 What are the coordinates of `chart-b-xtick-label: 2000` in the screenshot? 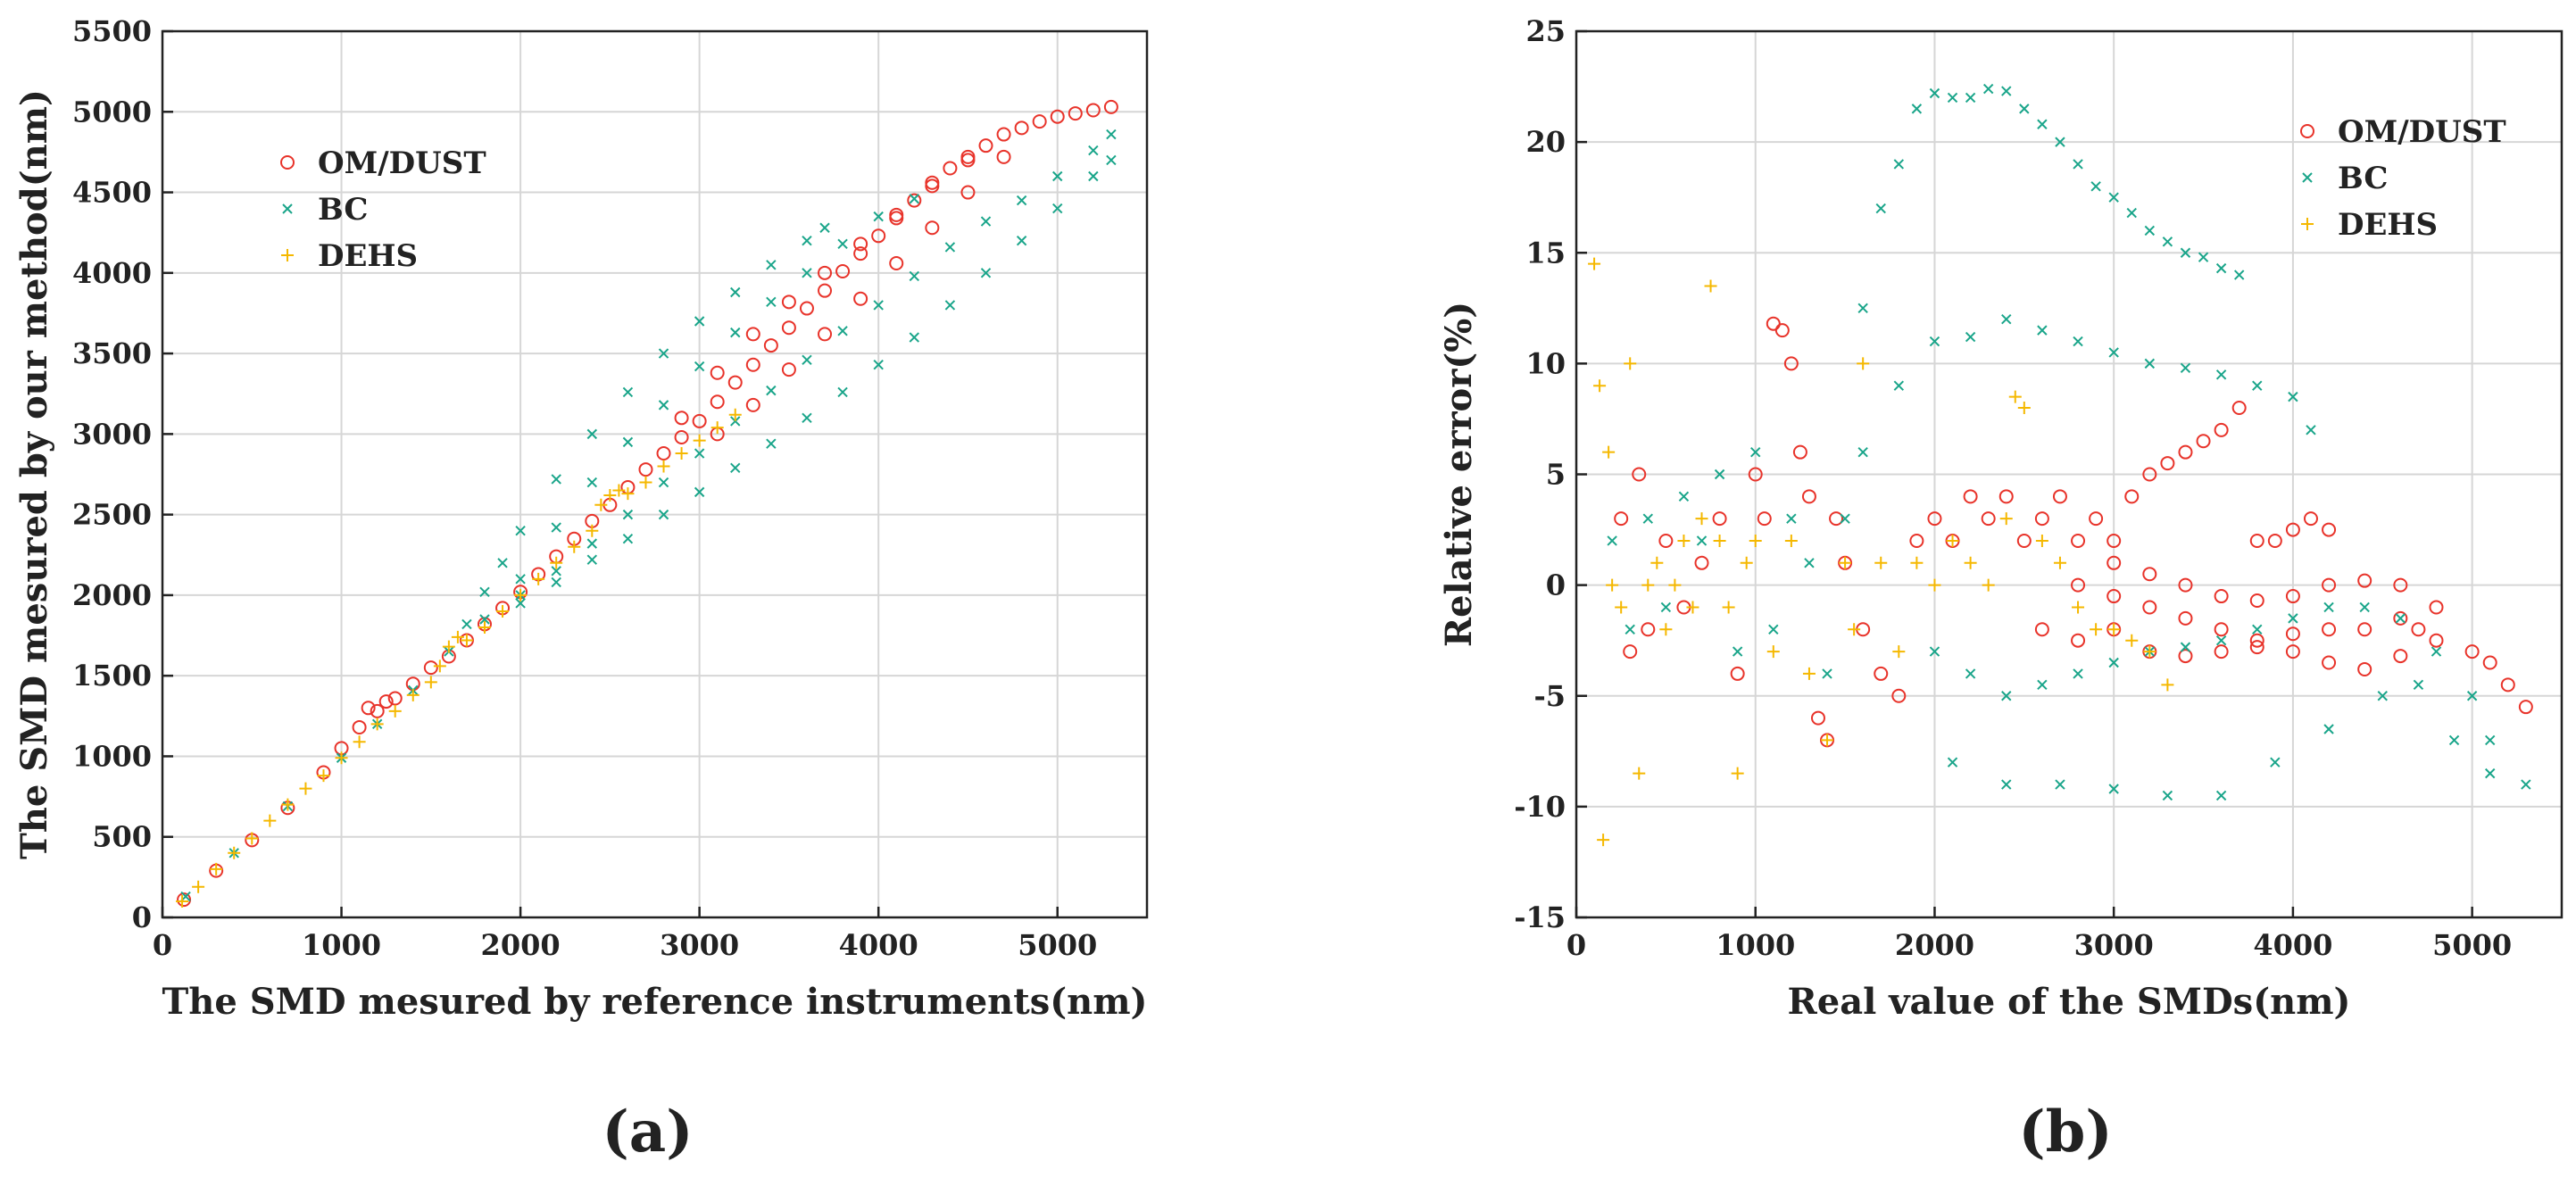 It's located at (1934, 945).